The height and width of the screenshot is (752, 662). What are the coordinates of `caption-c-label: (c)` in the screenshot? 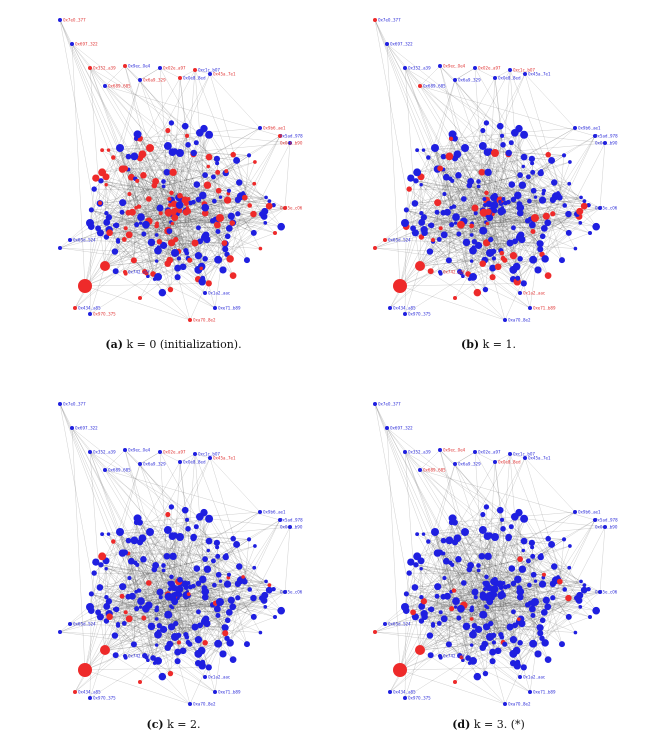 It's located at (155, 724).